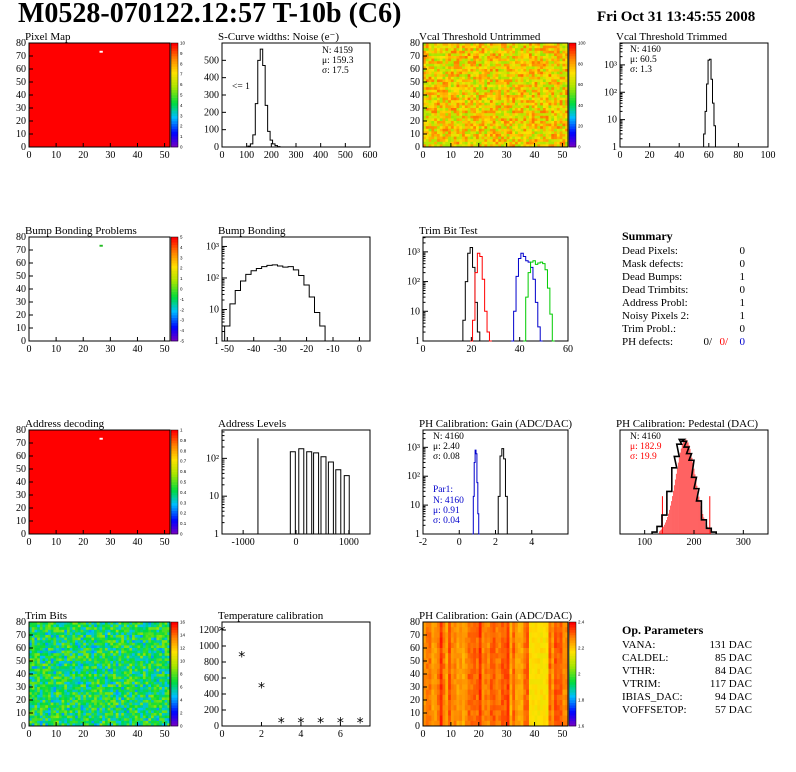  I want to click on palette-label: 2, so click(181, 268).